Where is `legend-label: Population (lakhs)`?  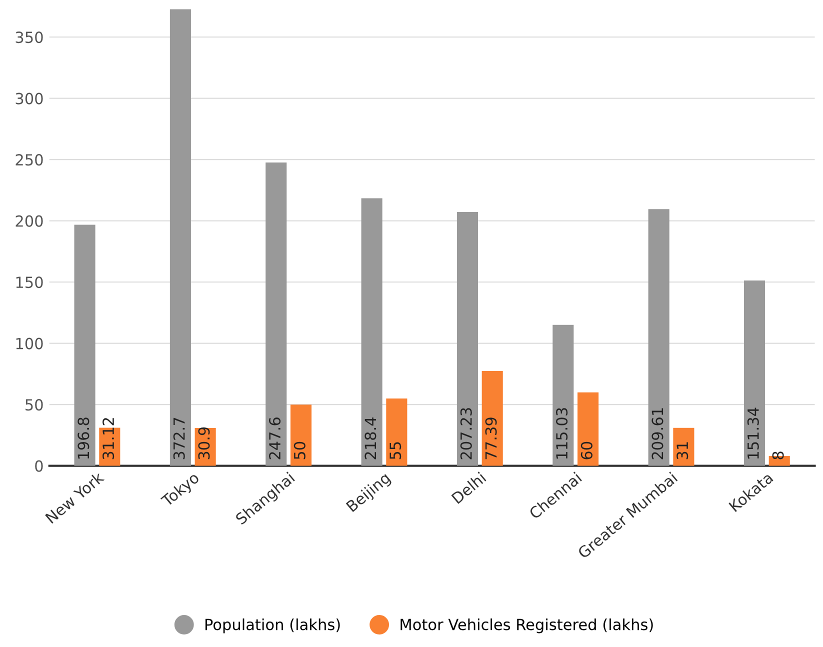 legend-label: Population (lakhs) is located at coordinates (272, 626).